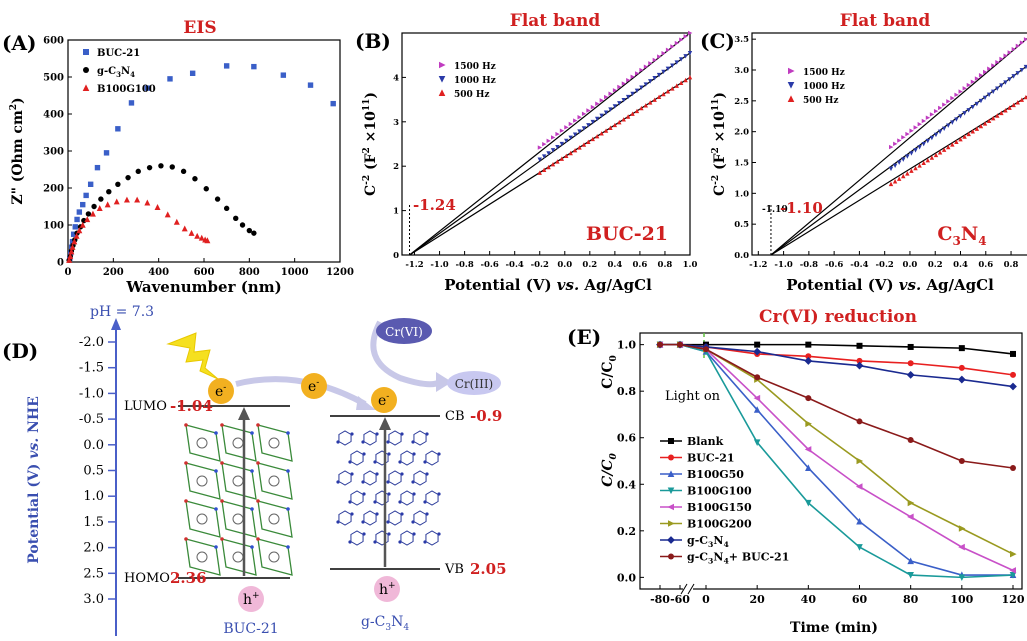 The image size is (1027, 641). What do you see at coordinates (251, 599) in the screenshot?
I see `svg-text: h+` at bounding box center [251, 599].